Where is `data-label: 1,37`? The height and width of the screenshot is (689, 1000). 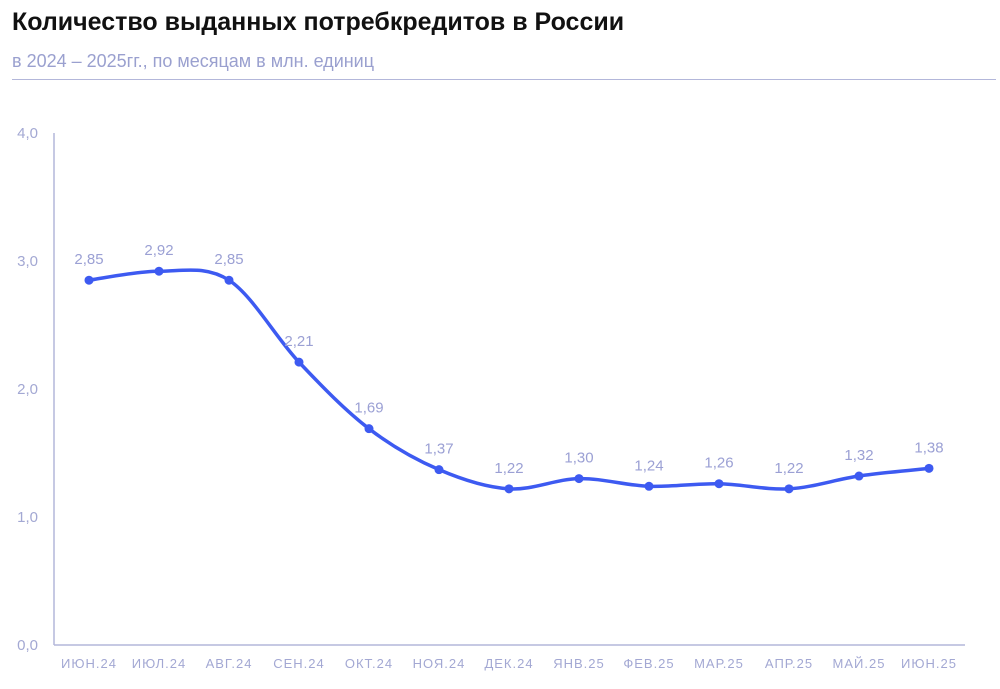 data-label: 1,37 is located at coordinates (438, 449).